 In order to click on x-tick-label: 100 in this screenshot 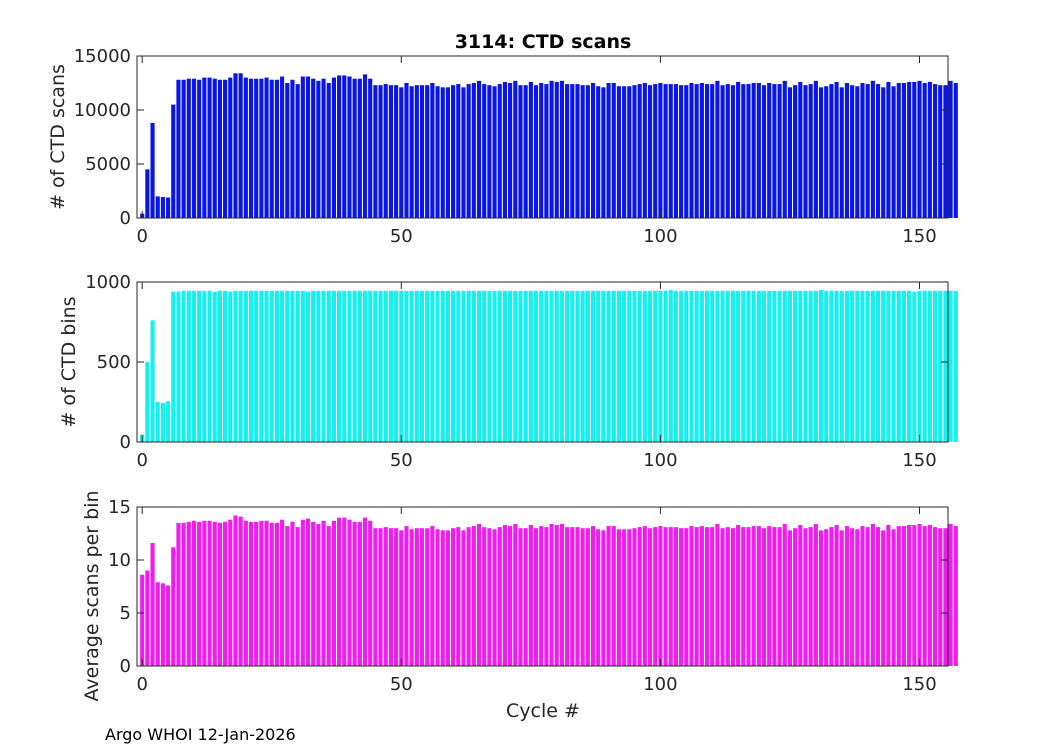, I will do `click(660, 236)`.